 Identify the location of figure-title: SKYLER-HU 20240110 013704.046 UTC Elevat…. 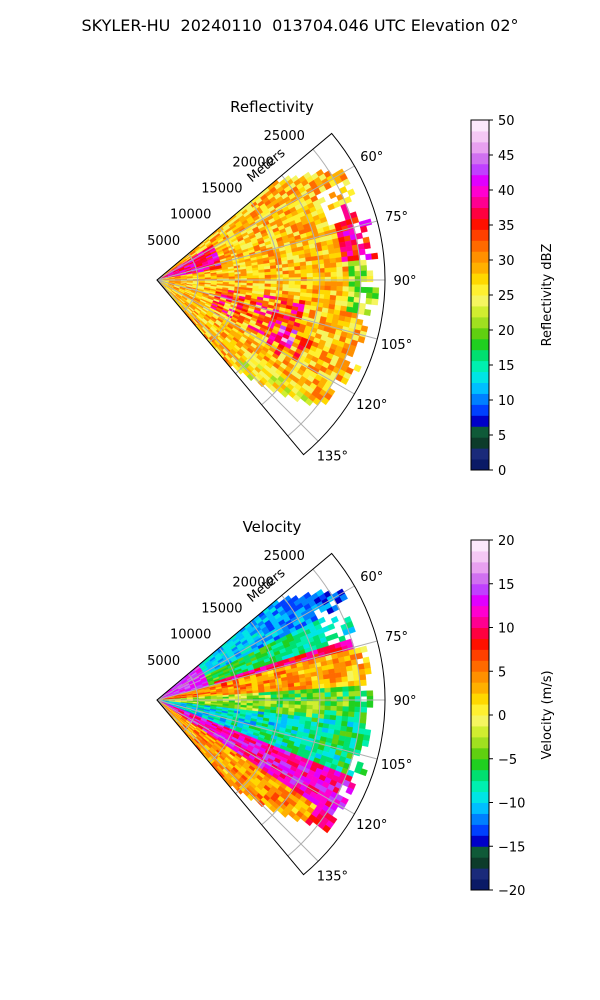
(300, 25).